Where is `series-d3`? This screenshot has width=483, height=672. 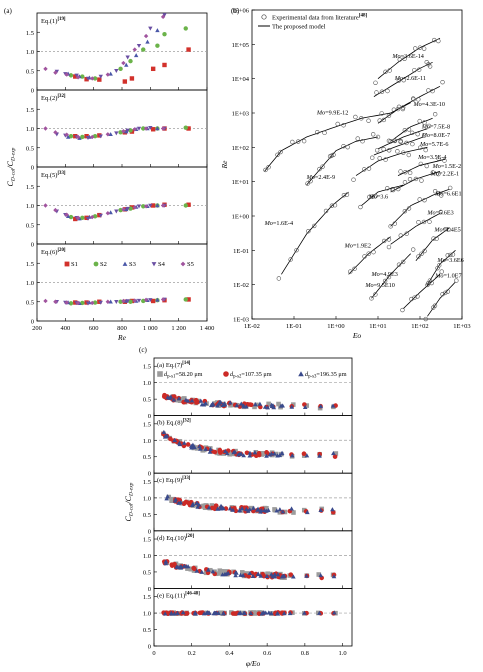 series-d3 is located at coordinates (250, 402).